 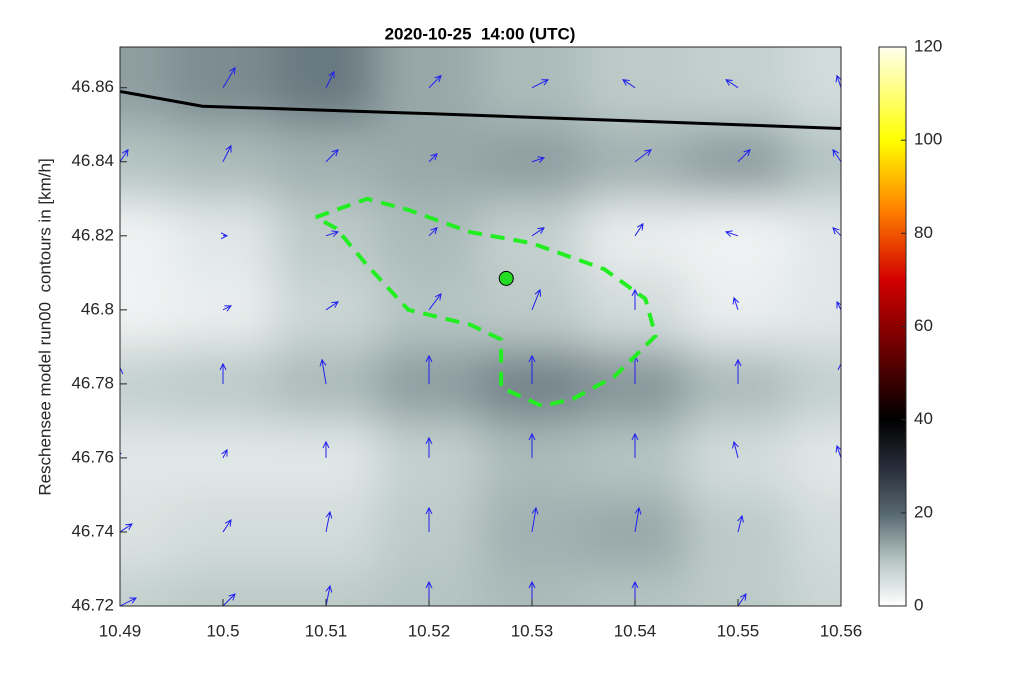 What do you see at coordinates (92, 530) in the screenshot?
I see `y-tick-label: 46.74` at bounding box center [92, 530].